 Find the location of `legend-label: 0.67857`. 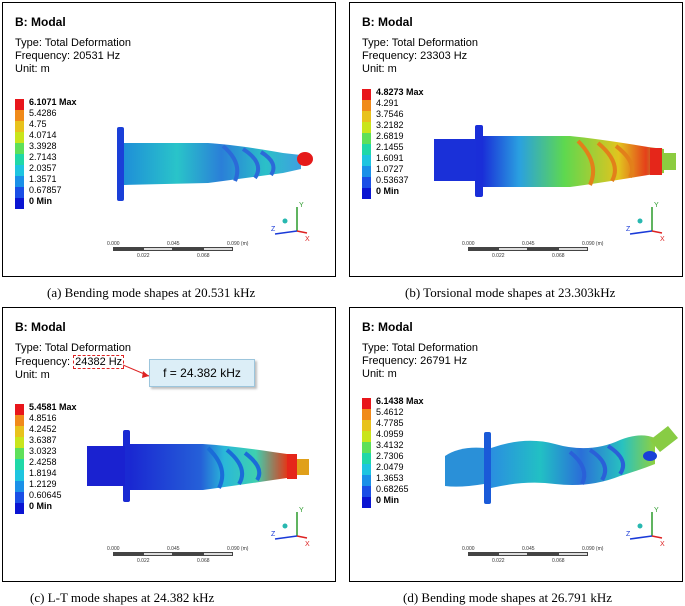

legend-label: 0.67857 is located at coordinates (45, 190).